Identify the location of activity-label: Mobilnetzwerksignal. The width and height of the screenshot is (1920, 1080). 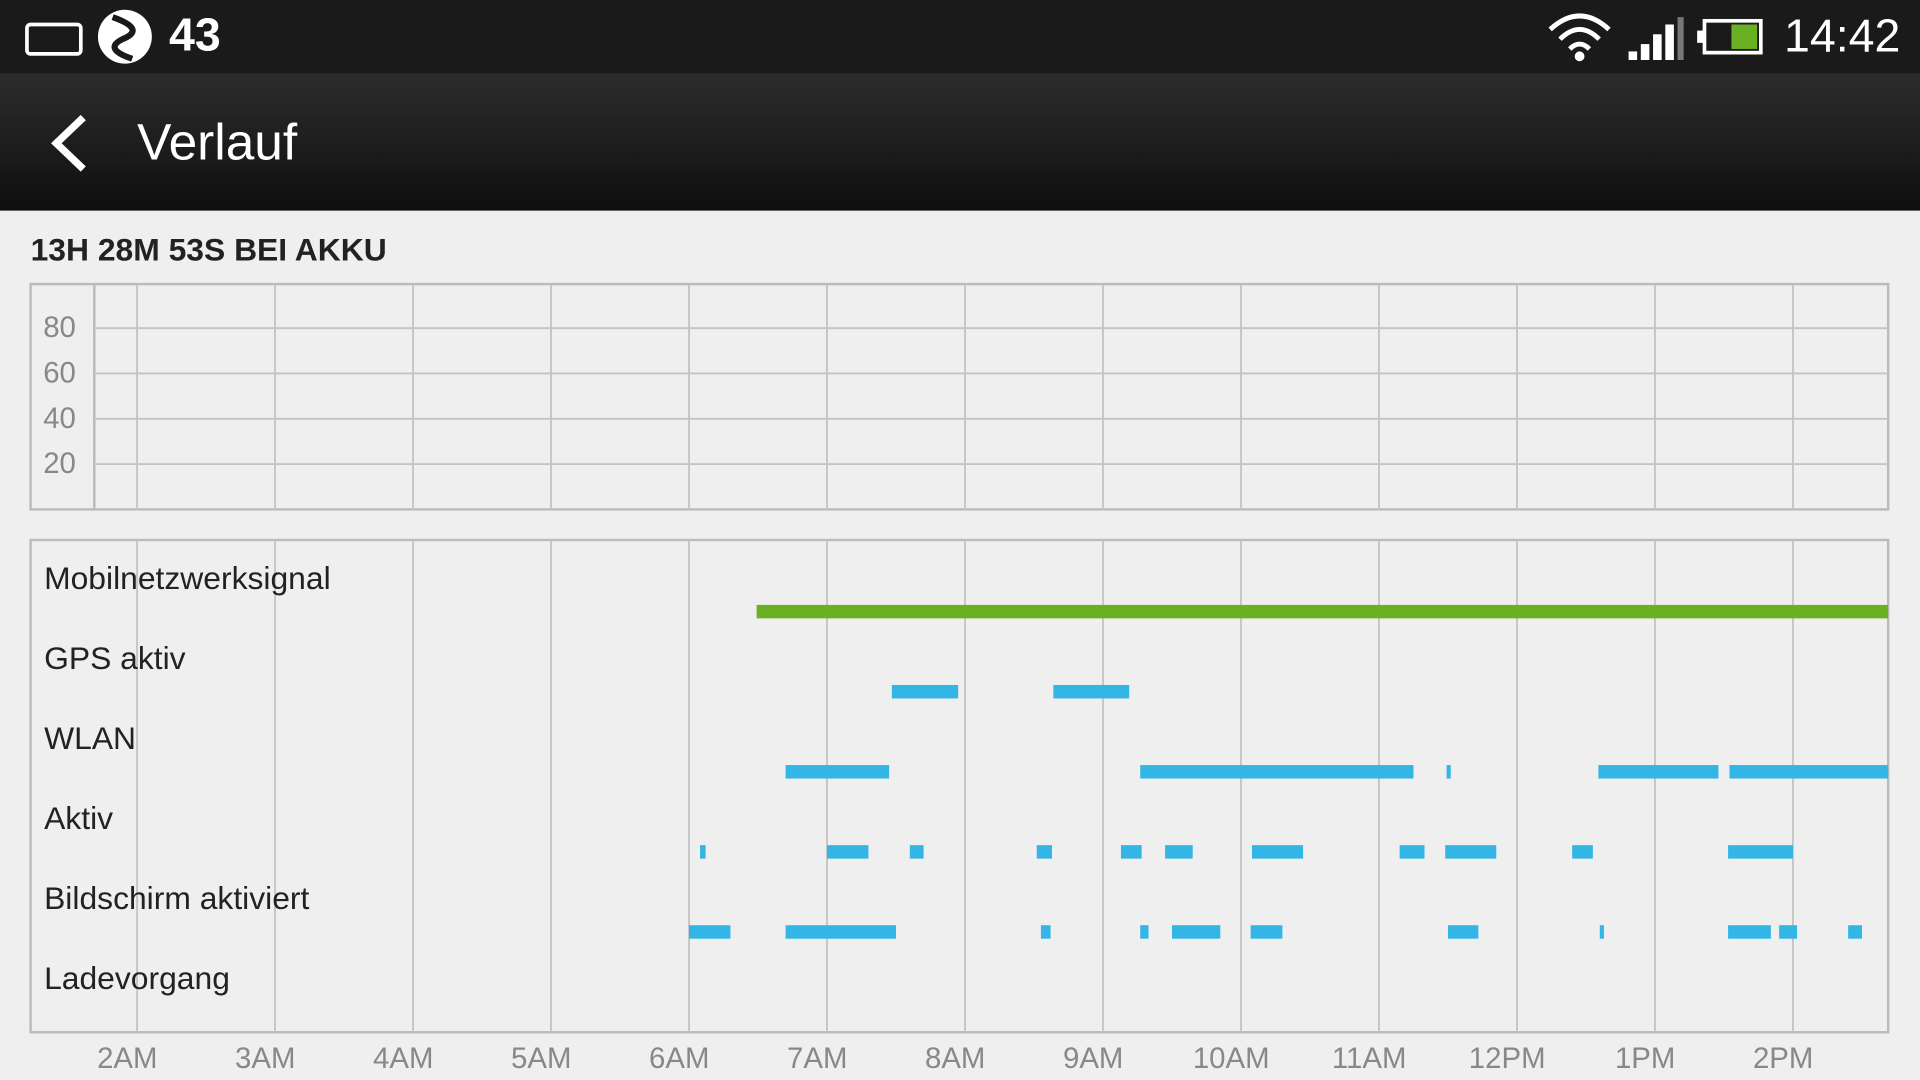
(187, 578).